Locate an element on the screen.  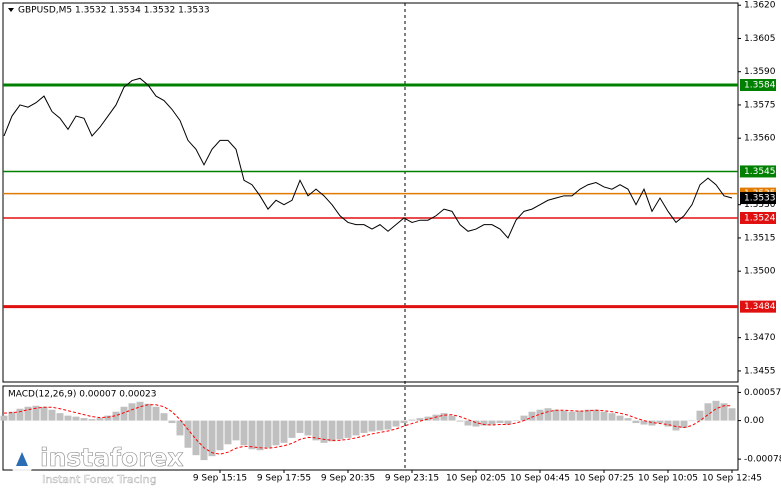
x-tick-label: 10 Sep 10:05 is located at coordinates (668, 479).